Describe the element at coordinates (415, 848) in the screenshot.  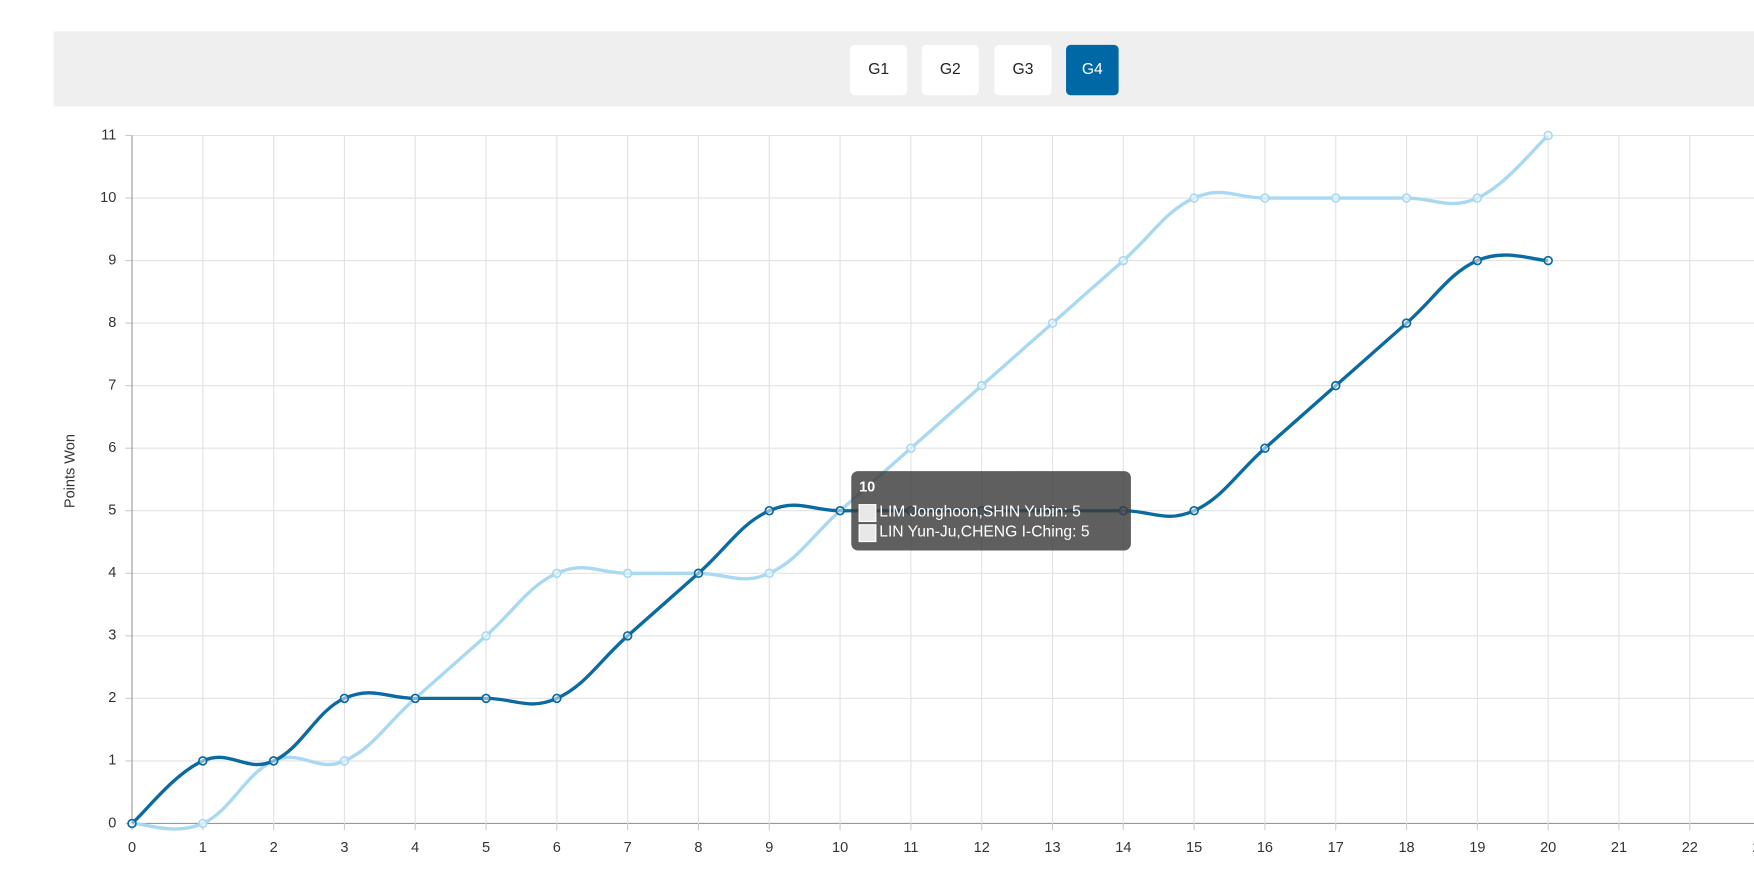
I see `x-tick-label: 4` at that location.